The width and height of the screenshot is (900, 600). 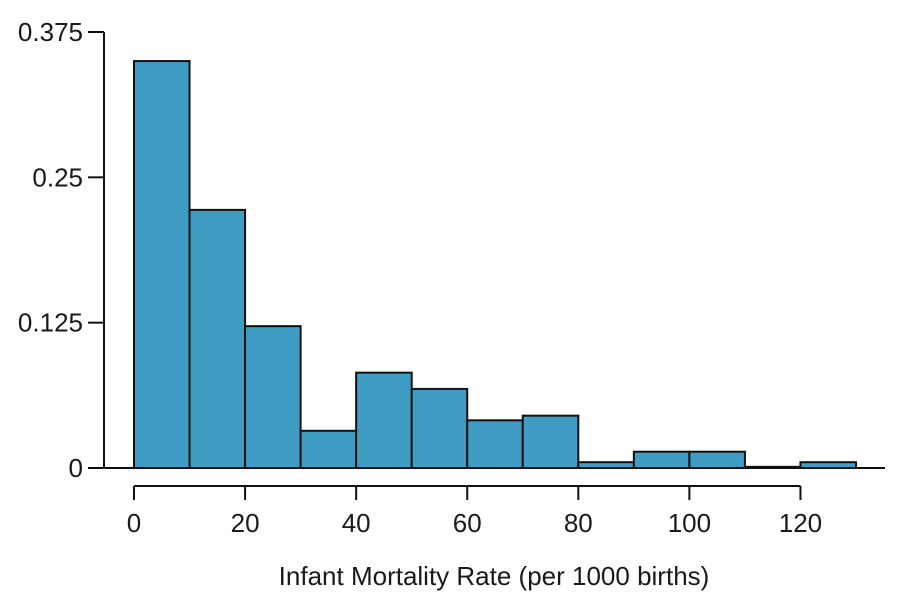 What do you see at coordinates (134, 523) in the screenshot?
I see `x-tick-label: 0` at bounding box center [134, 523].